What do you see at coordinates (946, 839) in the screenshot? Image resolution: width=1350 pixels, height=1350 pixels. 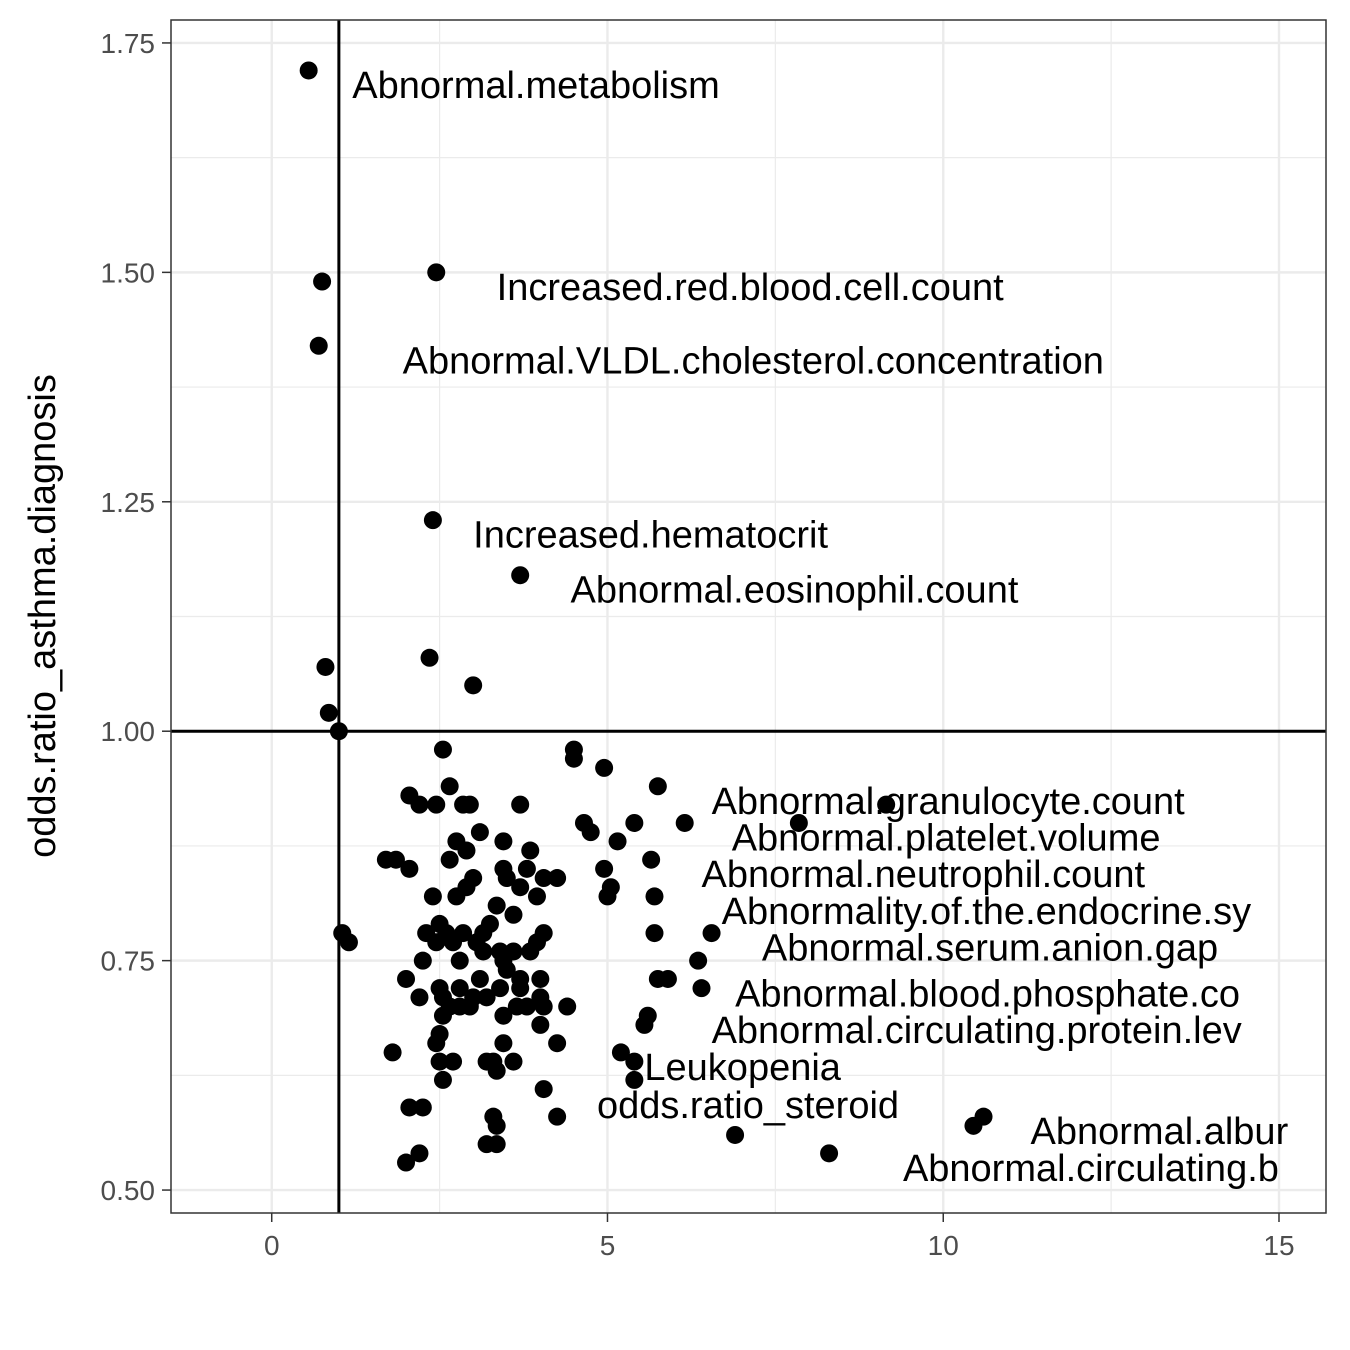 I see `point-label: Abnormal.platelet.volume` at bounding box center [946, 839].